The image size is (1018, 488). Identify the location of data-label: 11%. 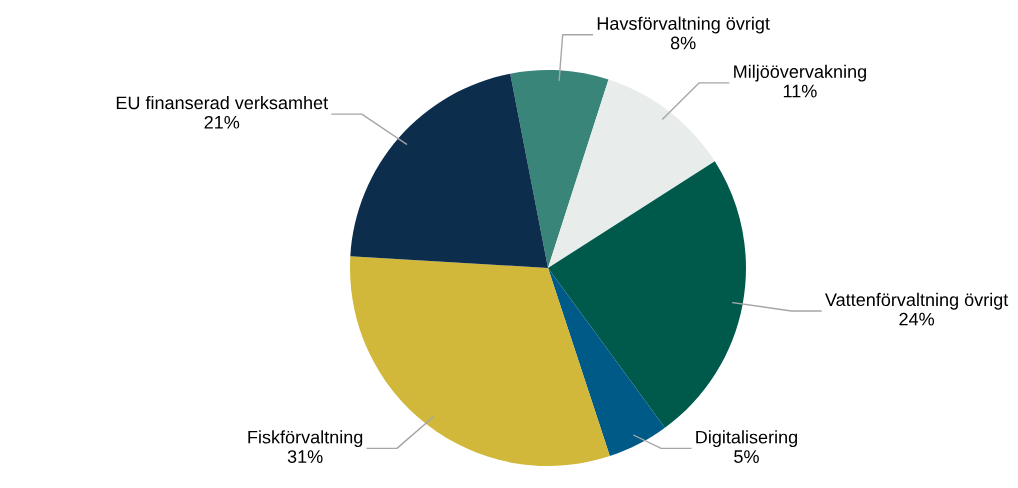
(800, 91).